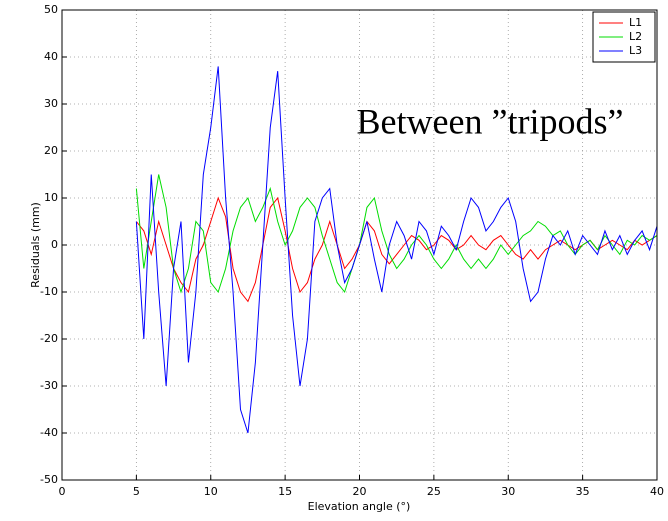  I want to click on y-tick-label: -40, so click(49, 432).